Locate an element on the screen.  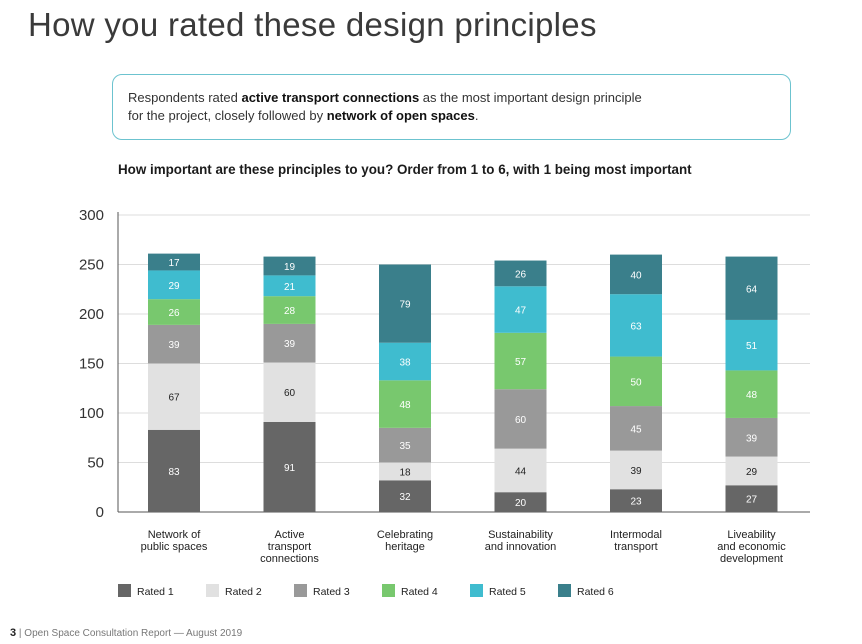
data-label: 51 is located at coordinates (752, 346).